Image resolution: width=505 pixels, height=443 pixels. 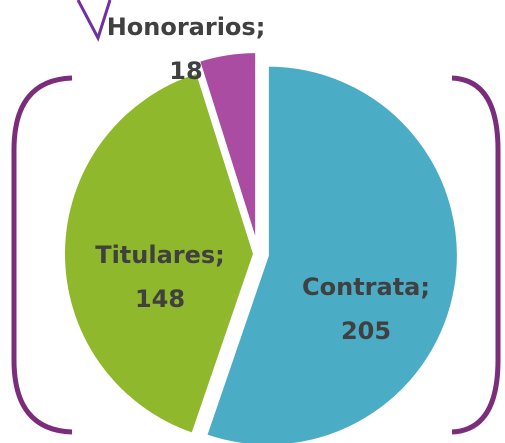 What do you see at coordinates (94, 21) in the screenshot?
I see `decor-line` at bounding box center [94, 21].